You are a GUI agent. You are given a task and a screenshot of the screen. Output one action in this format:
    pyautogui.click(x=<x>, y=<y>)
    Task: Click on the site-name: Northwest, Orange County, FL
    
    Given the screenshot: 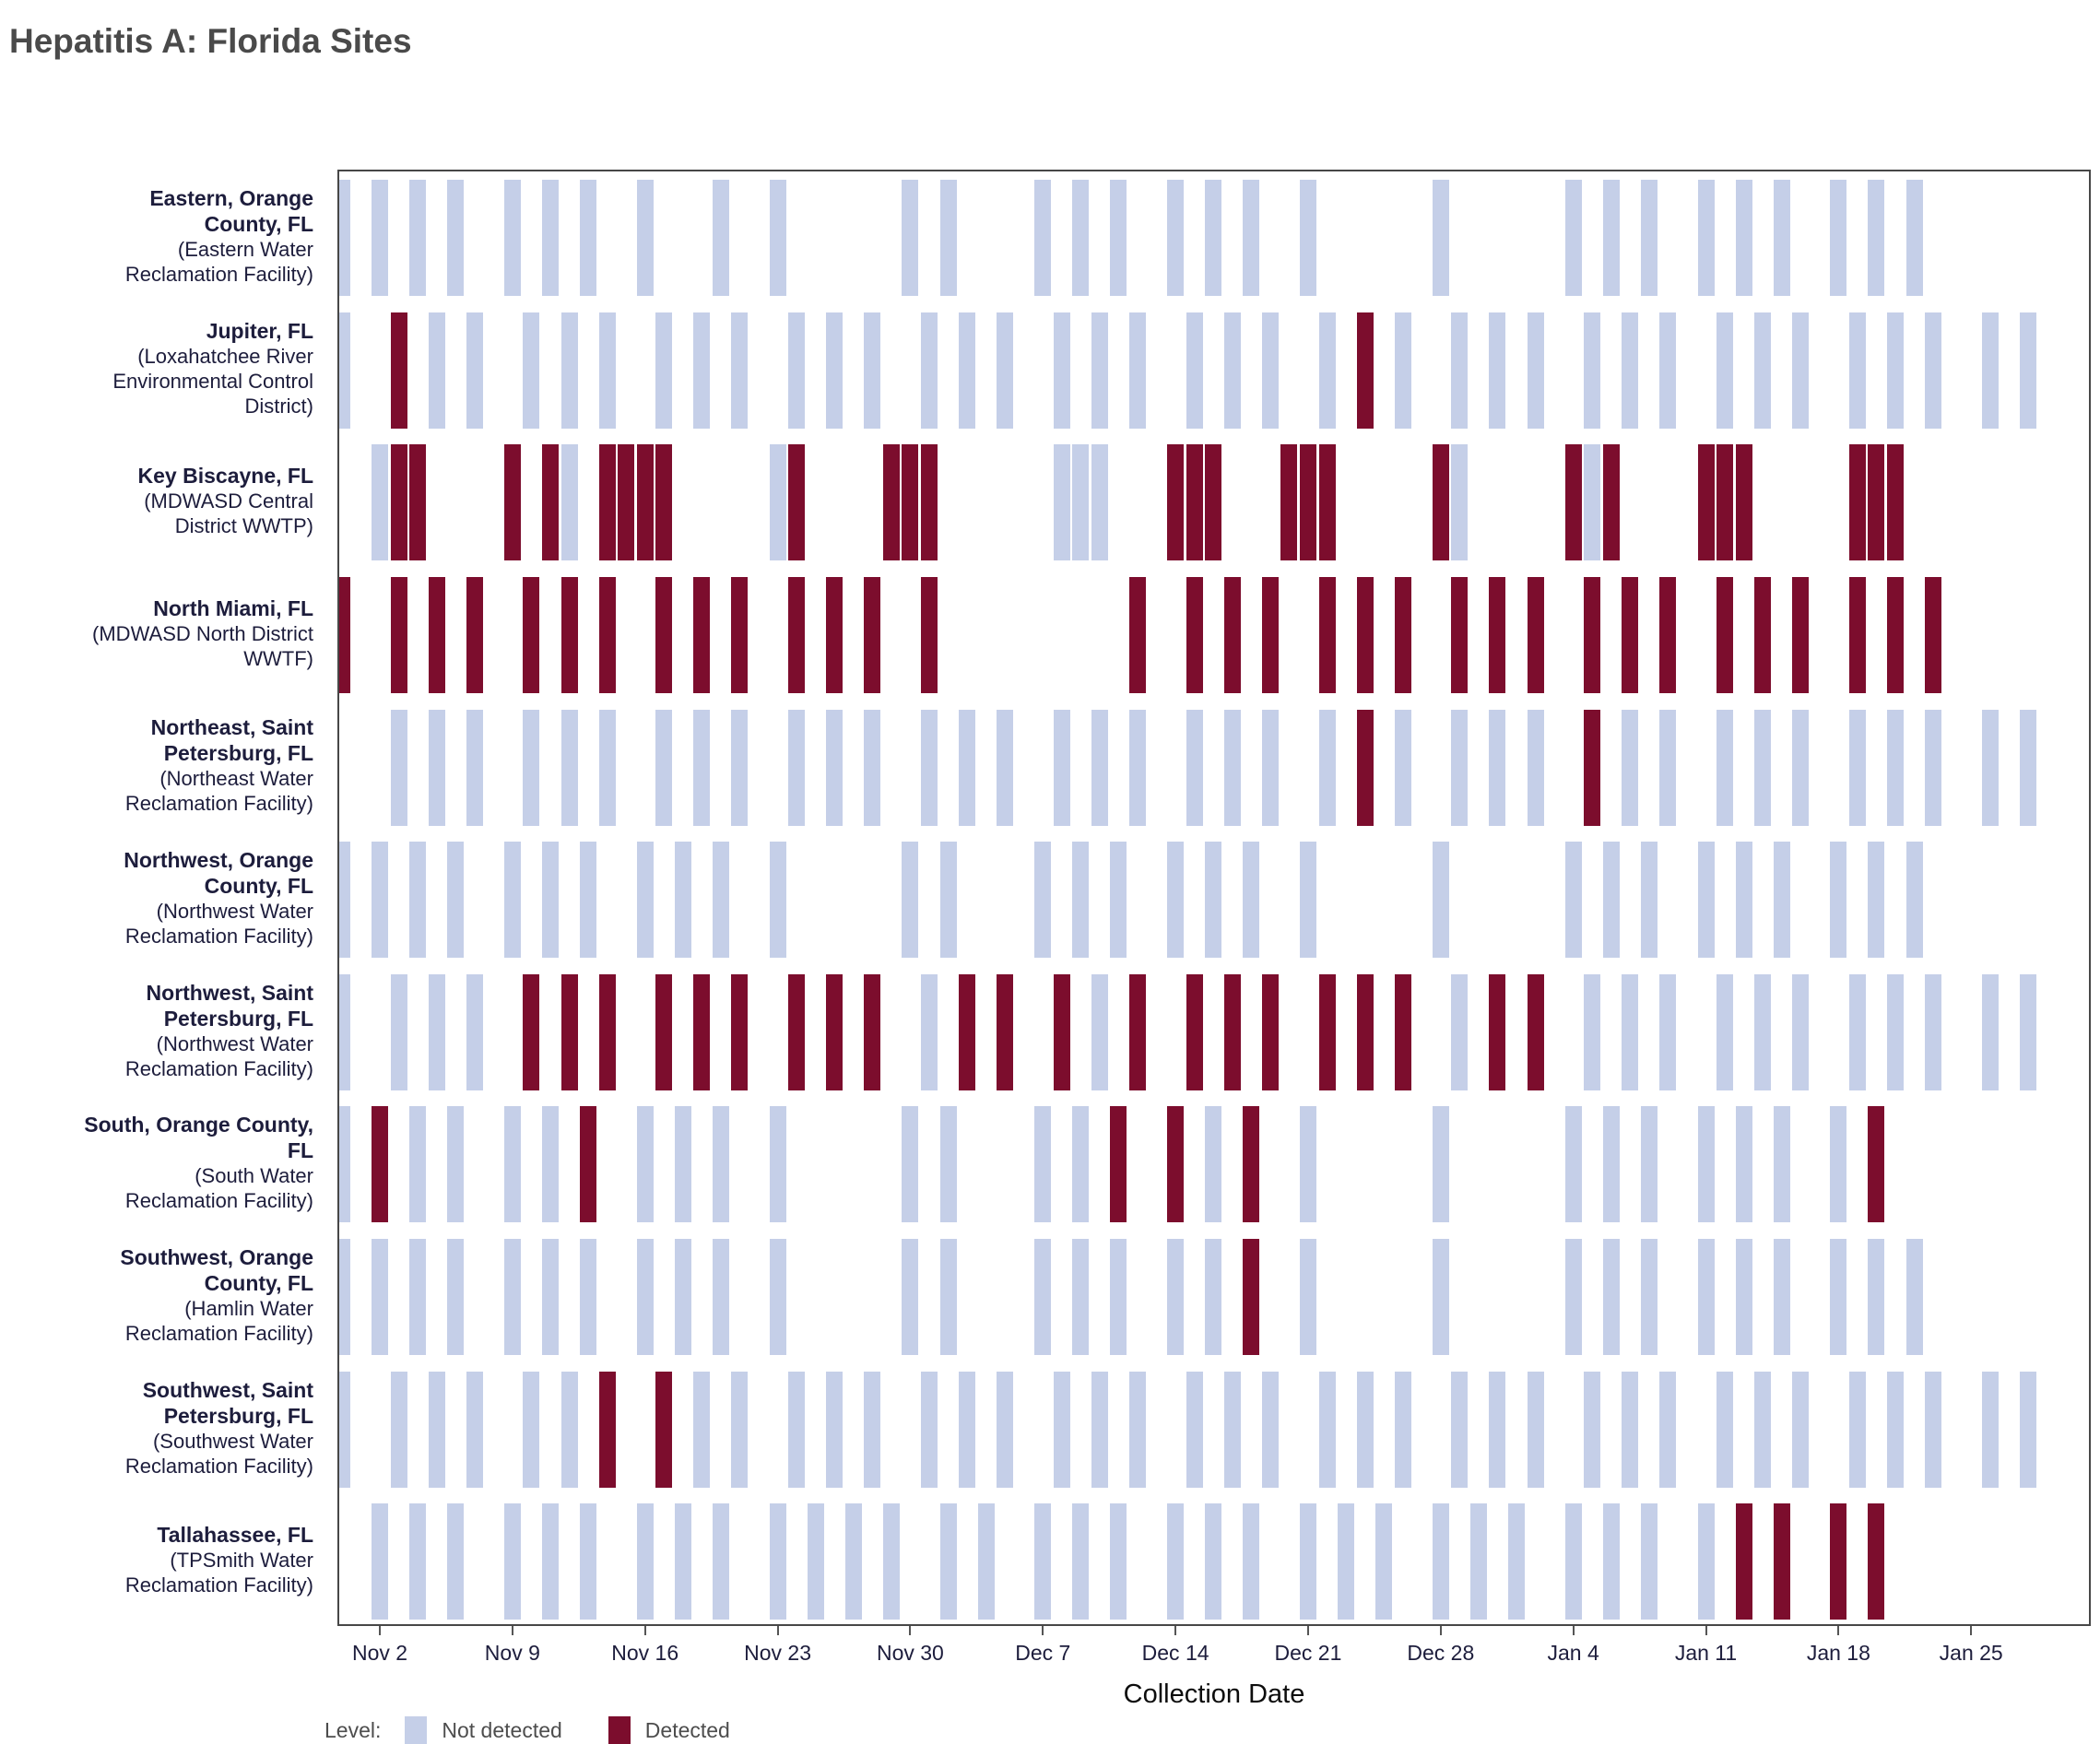 What is the action you would take?
    pyautogui.click(x=218, y=873)
    